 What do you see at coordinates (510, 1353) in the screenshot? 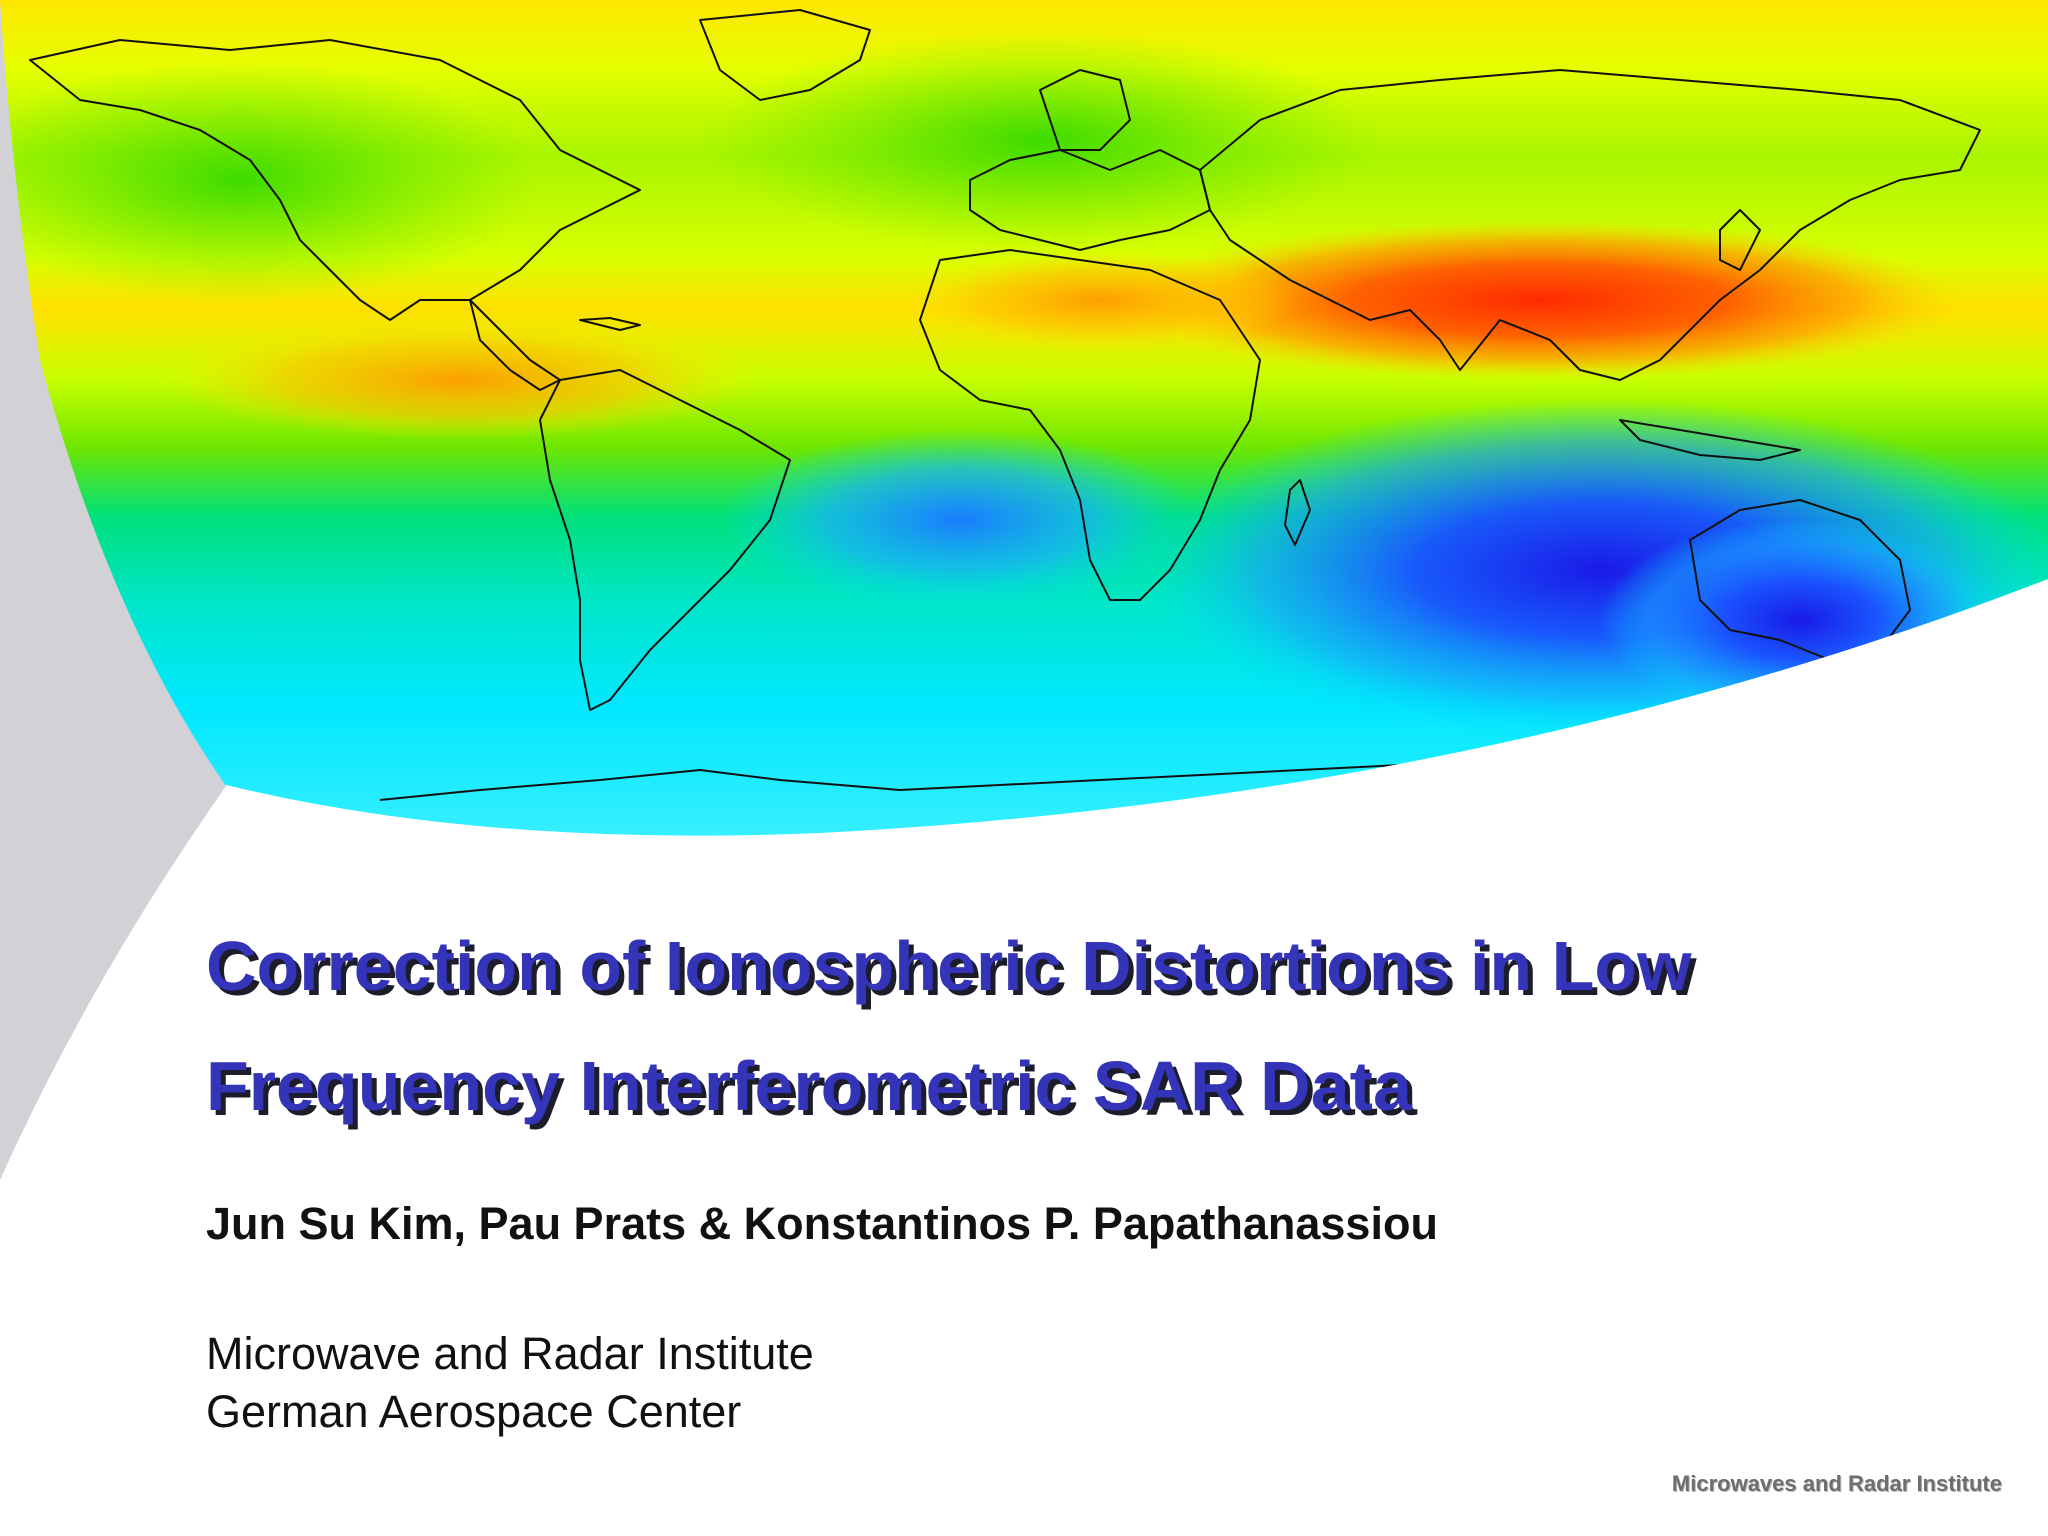
I see `affiliation-institute: Microwave and Radar Institute` at bounding box center [510, 1353].